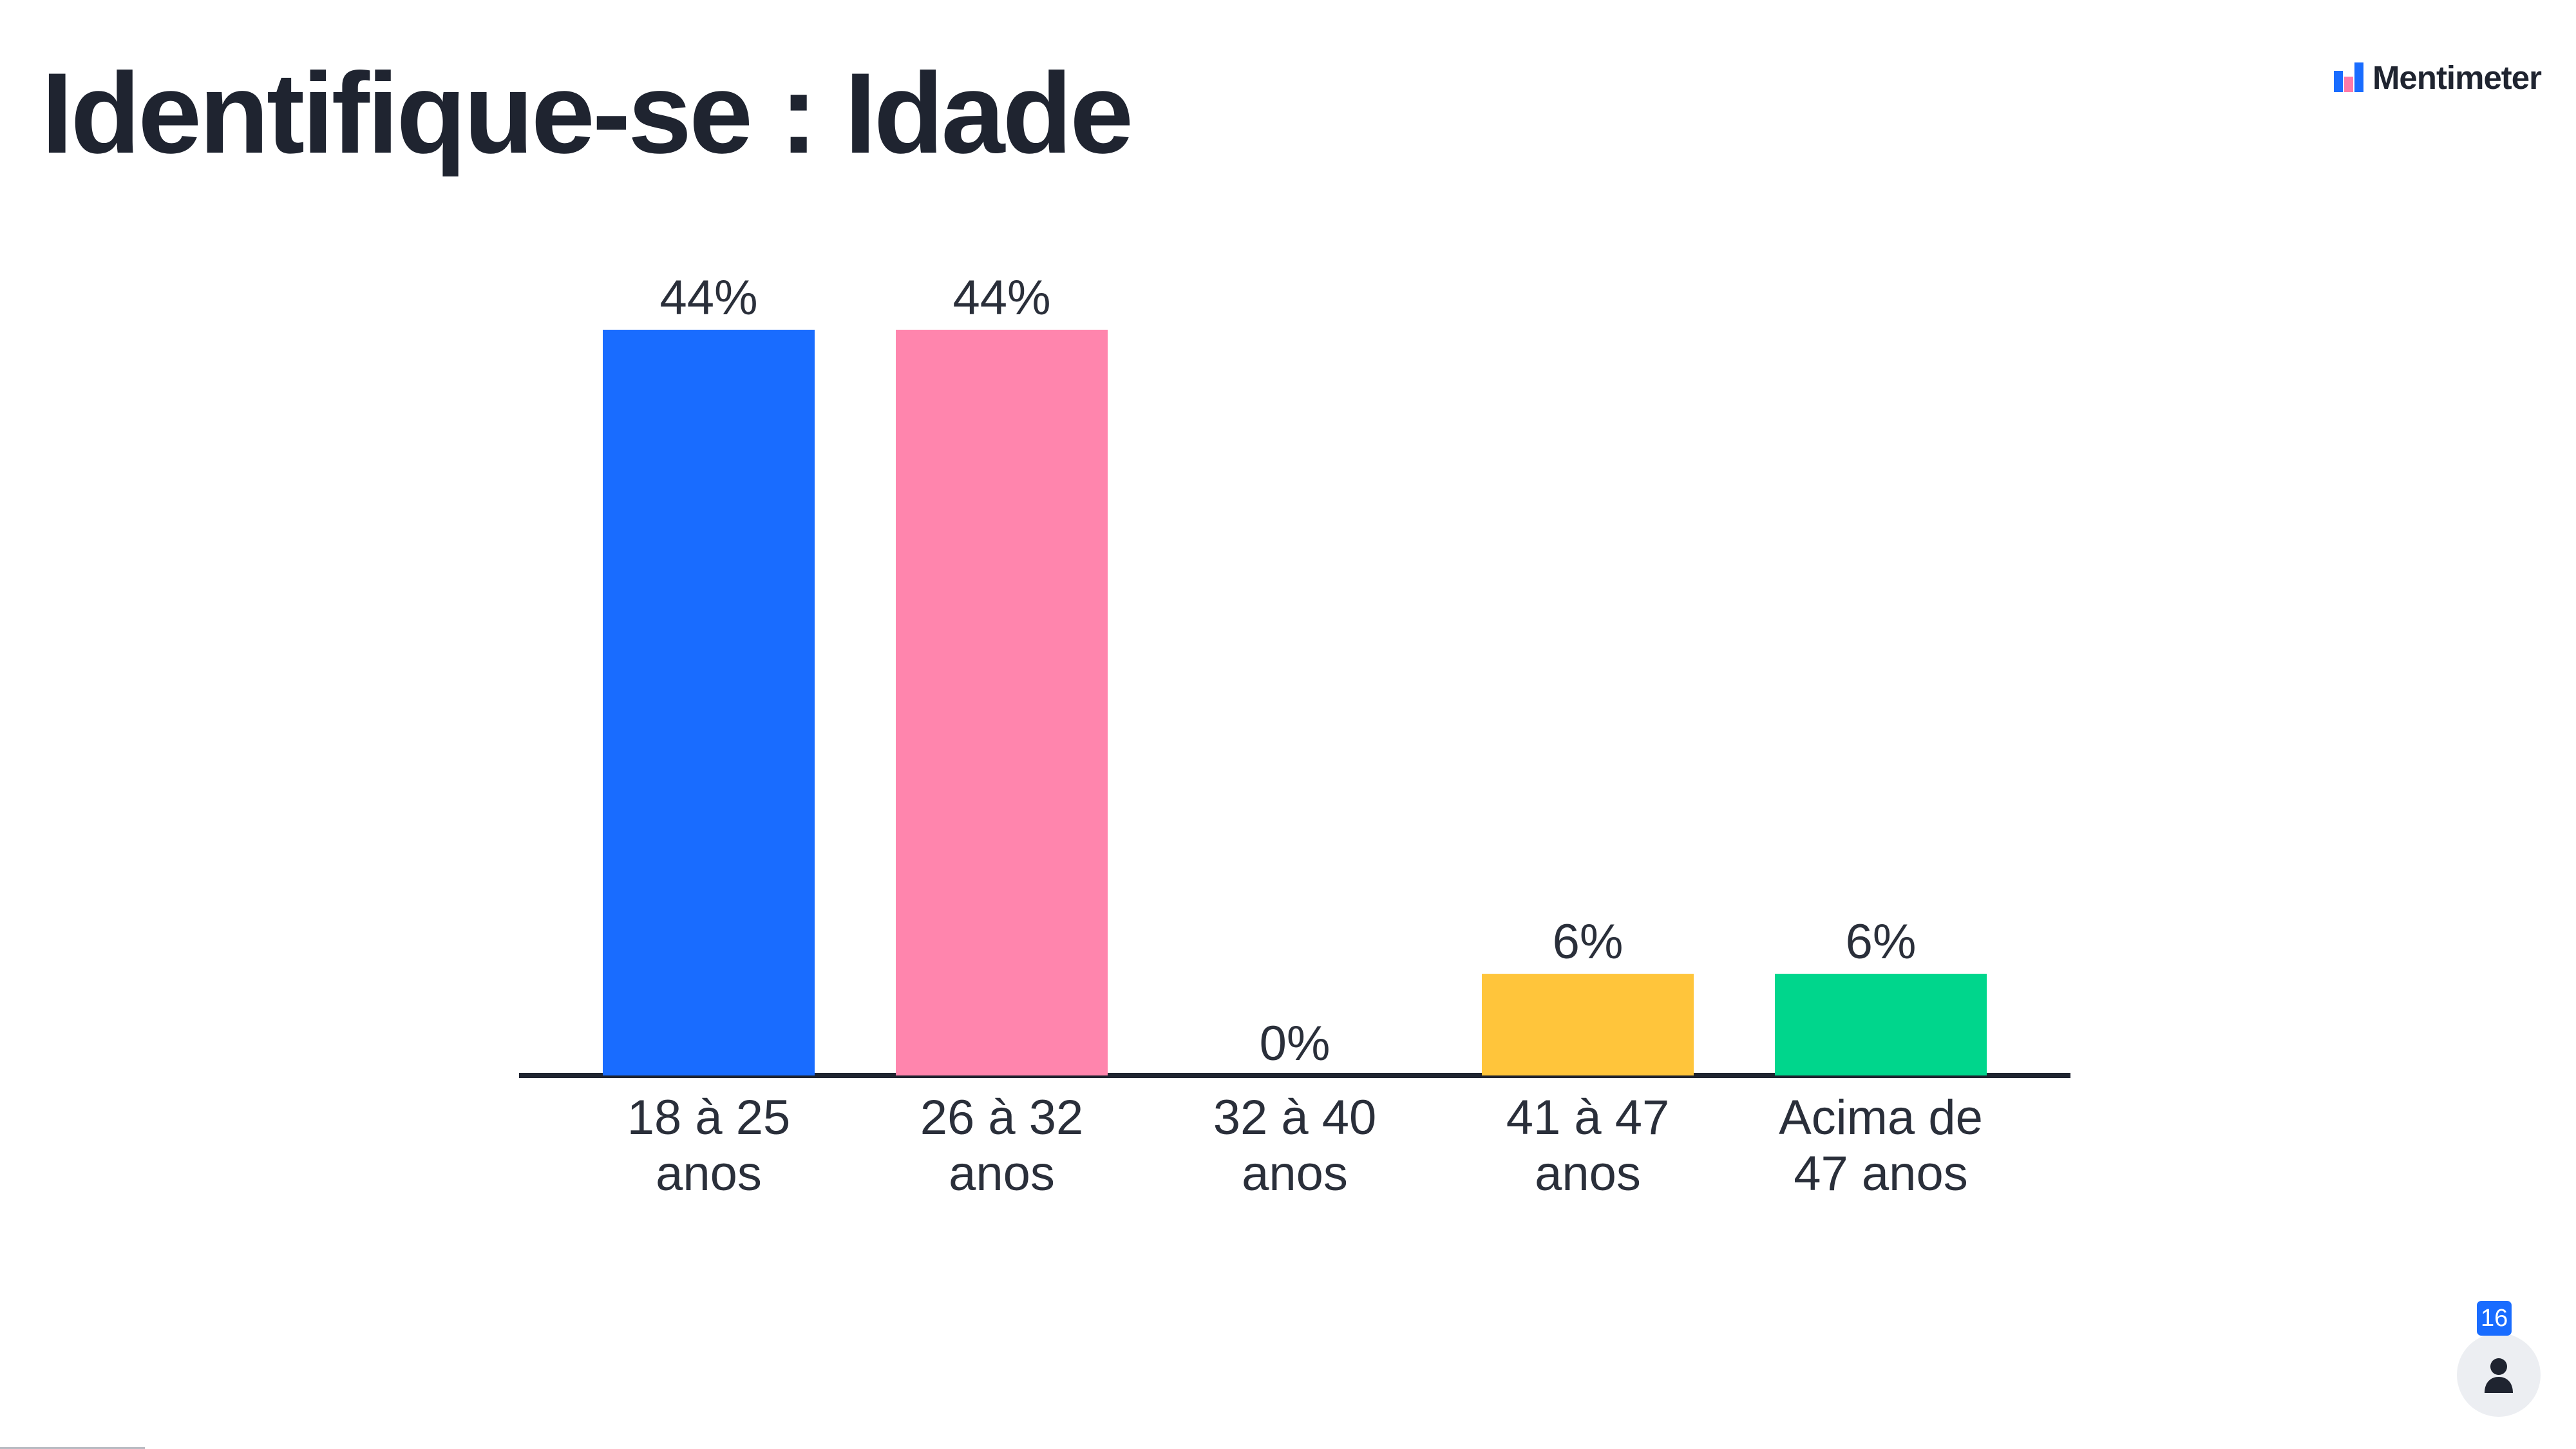 This screenshot has height=1449, width=2576. Describe the element at coordinates (1588, 1173) in the screenshot. I see `category-label-4-line-2: anos` at that location.